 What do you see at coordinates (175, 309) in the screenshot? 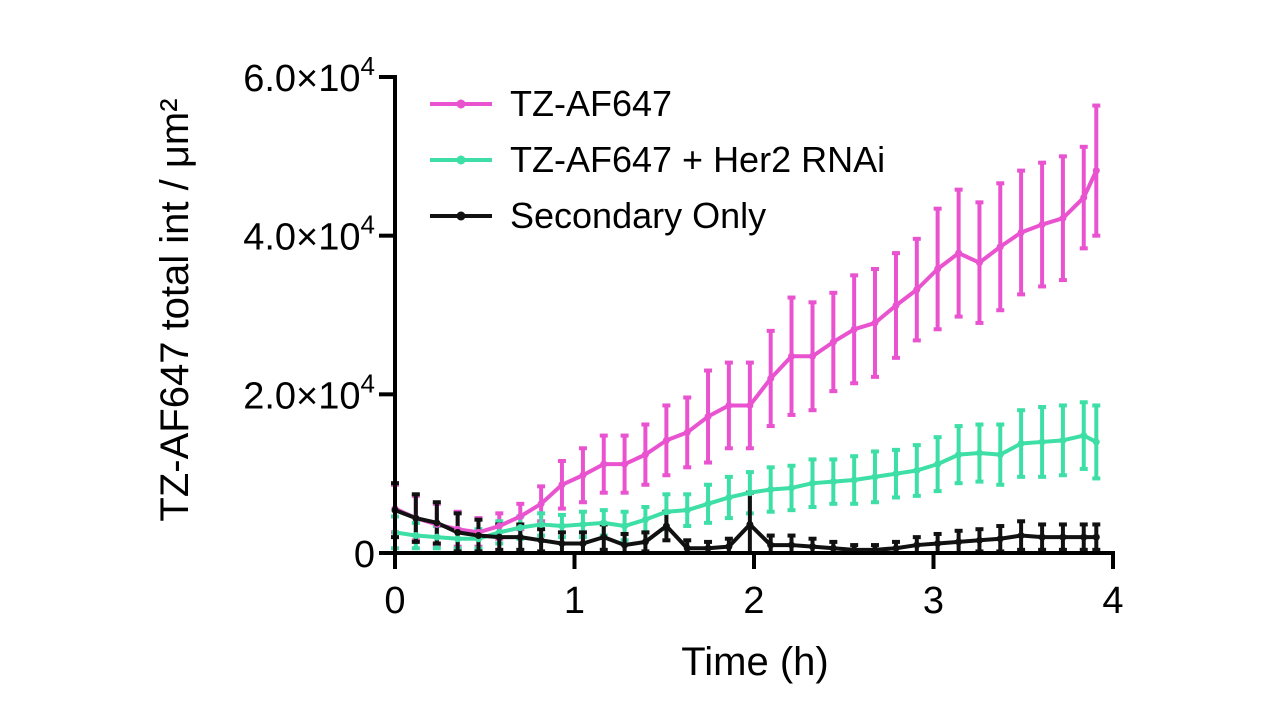
I see `y-axis-title: TZ-AF647 total int / μm²` at bounding box center [175, 309].